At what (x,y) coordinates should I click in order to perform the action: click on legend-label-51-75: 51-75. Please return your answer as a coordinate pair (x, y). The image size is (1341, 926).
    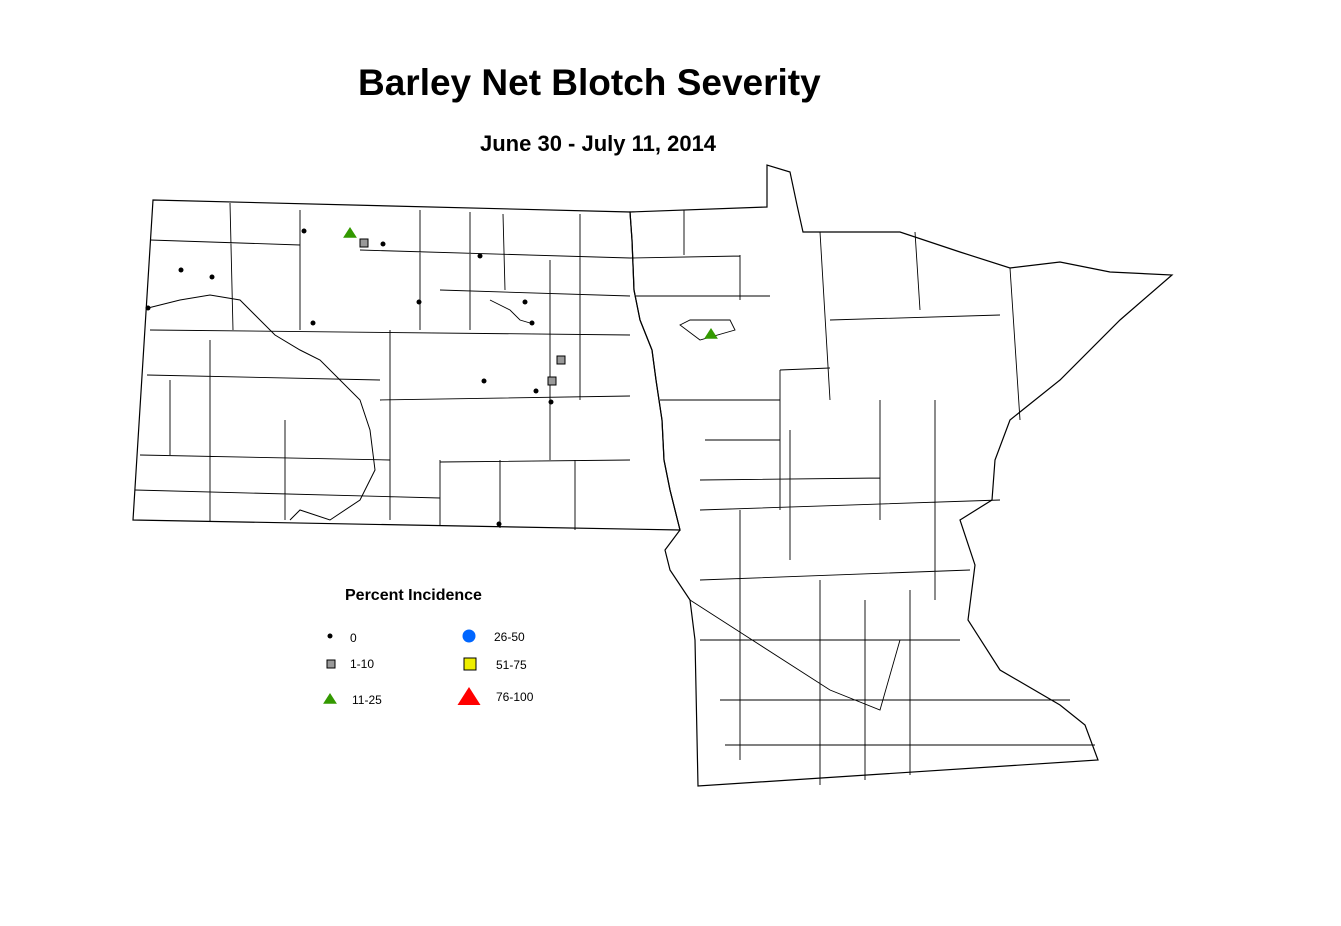
    Looking at the image, I should click on (511, 665).